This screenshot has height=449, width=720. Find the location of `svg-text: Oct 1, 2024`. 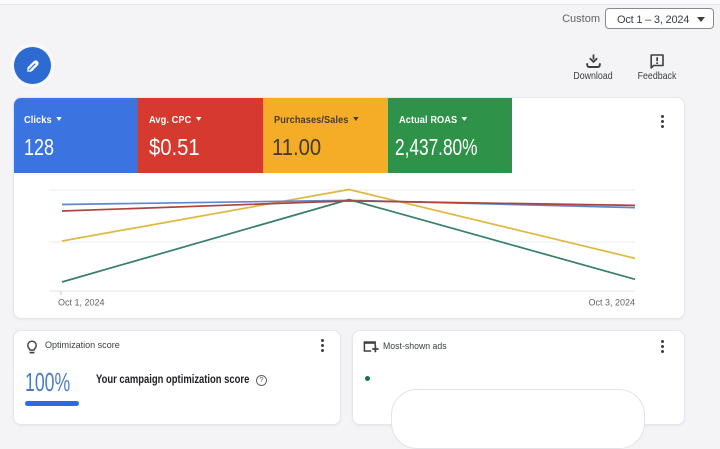

svg-text: Oct 1, 2024 is located at coordinates (81, 303).